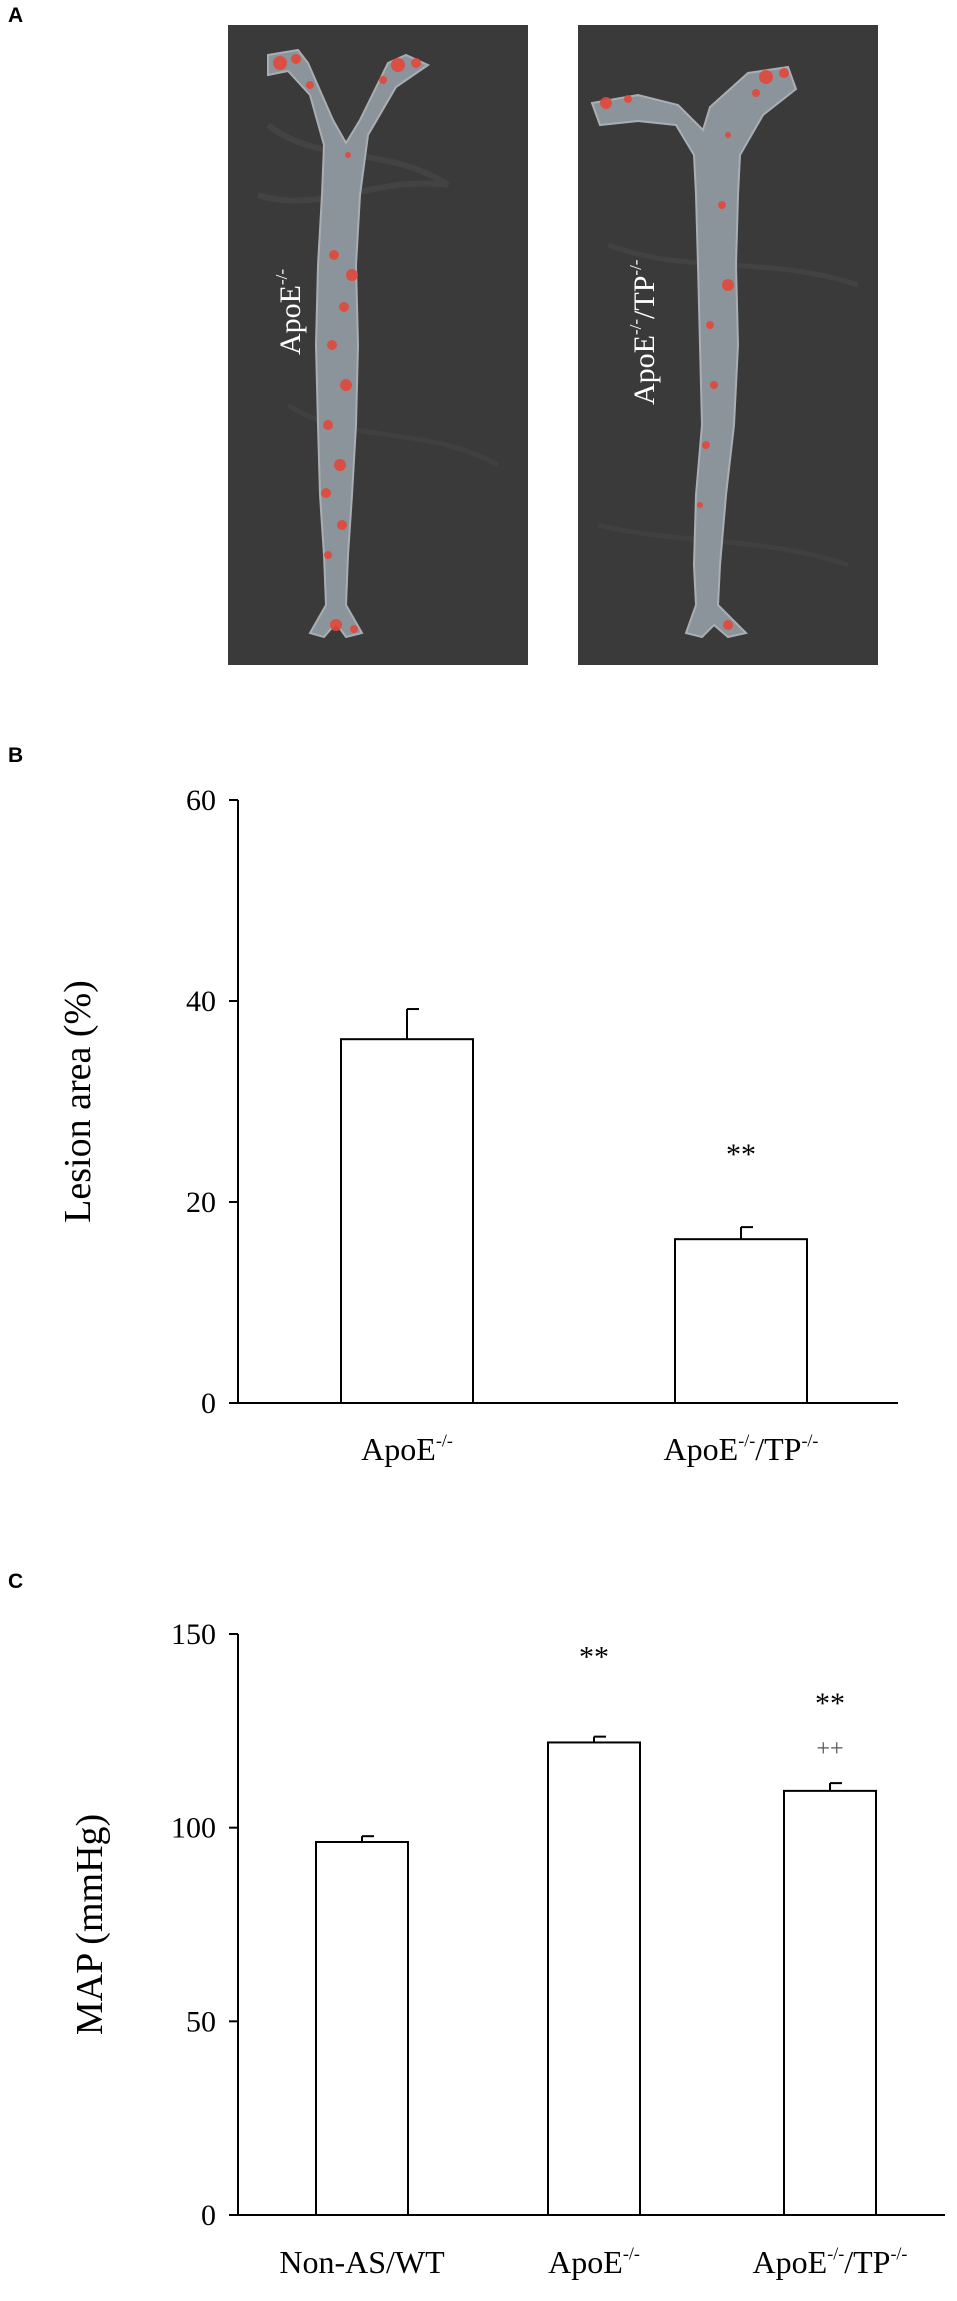 This screenshot has height=2301, width=957. What do you see at coordinates (201, 2021) in the screenshot?
I see `y-tick-label: 50` at bounding box center [201, 2021].